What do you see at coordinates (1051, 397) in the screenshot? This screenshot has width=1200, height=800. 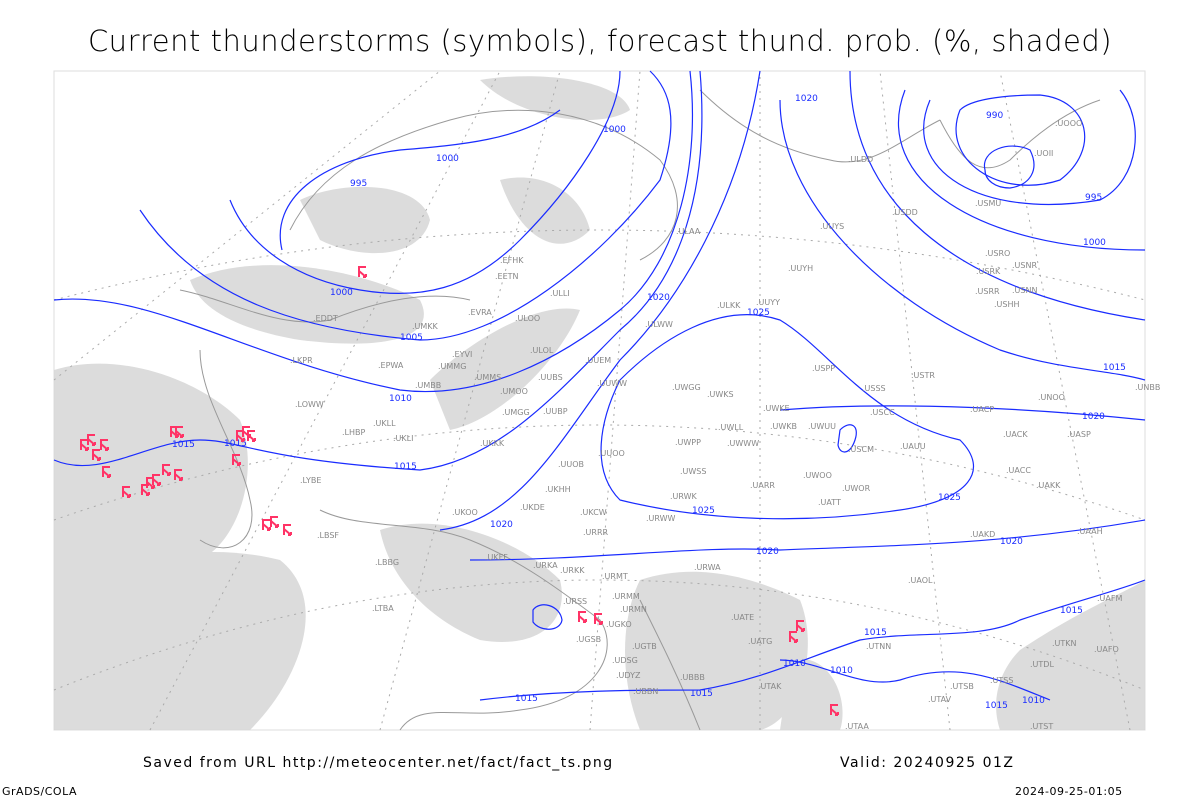 I see `station-label: .UNOO` at bounding box center [1051, 397].